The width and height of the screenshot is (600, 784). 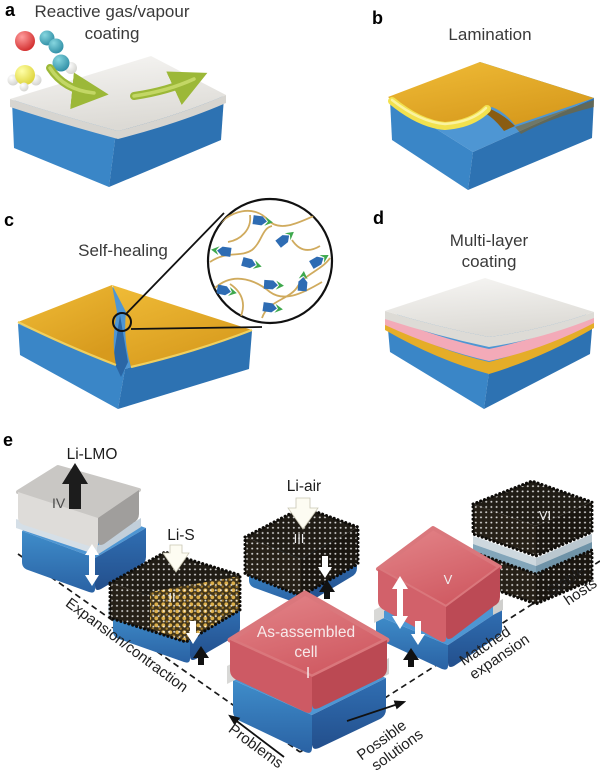 I want to click on numeral-vi: VI, so click(x=545, y=515).